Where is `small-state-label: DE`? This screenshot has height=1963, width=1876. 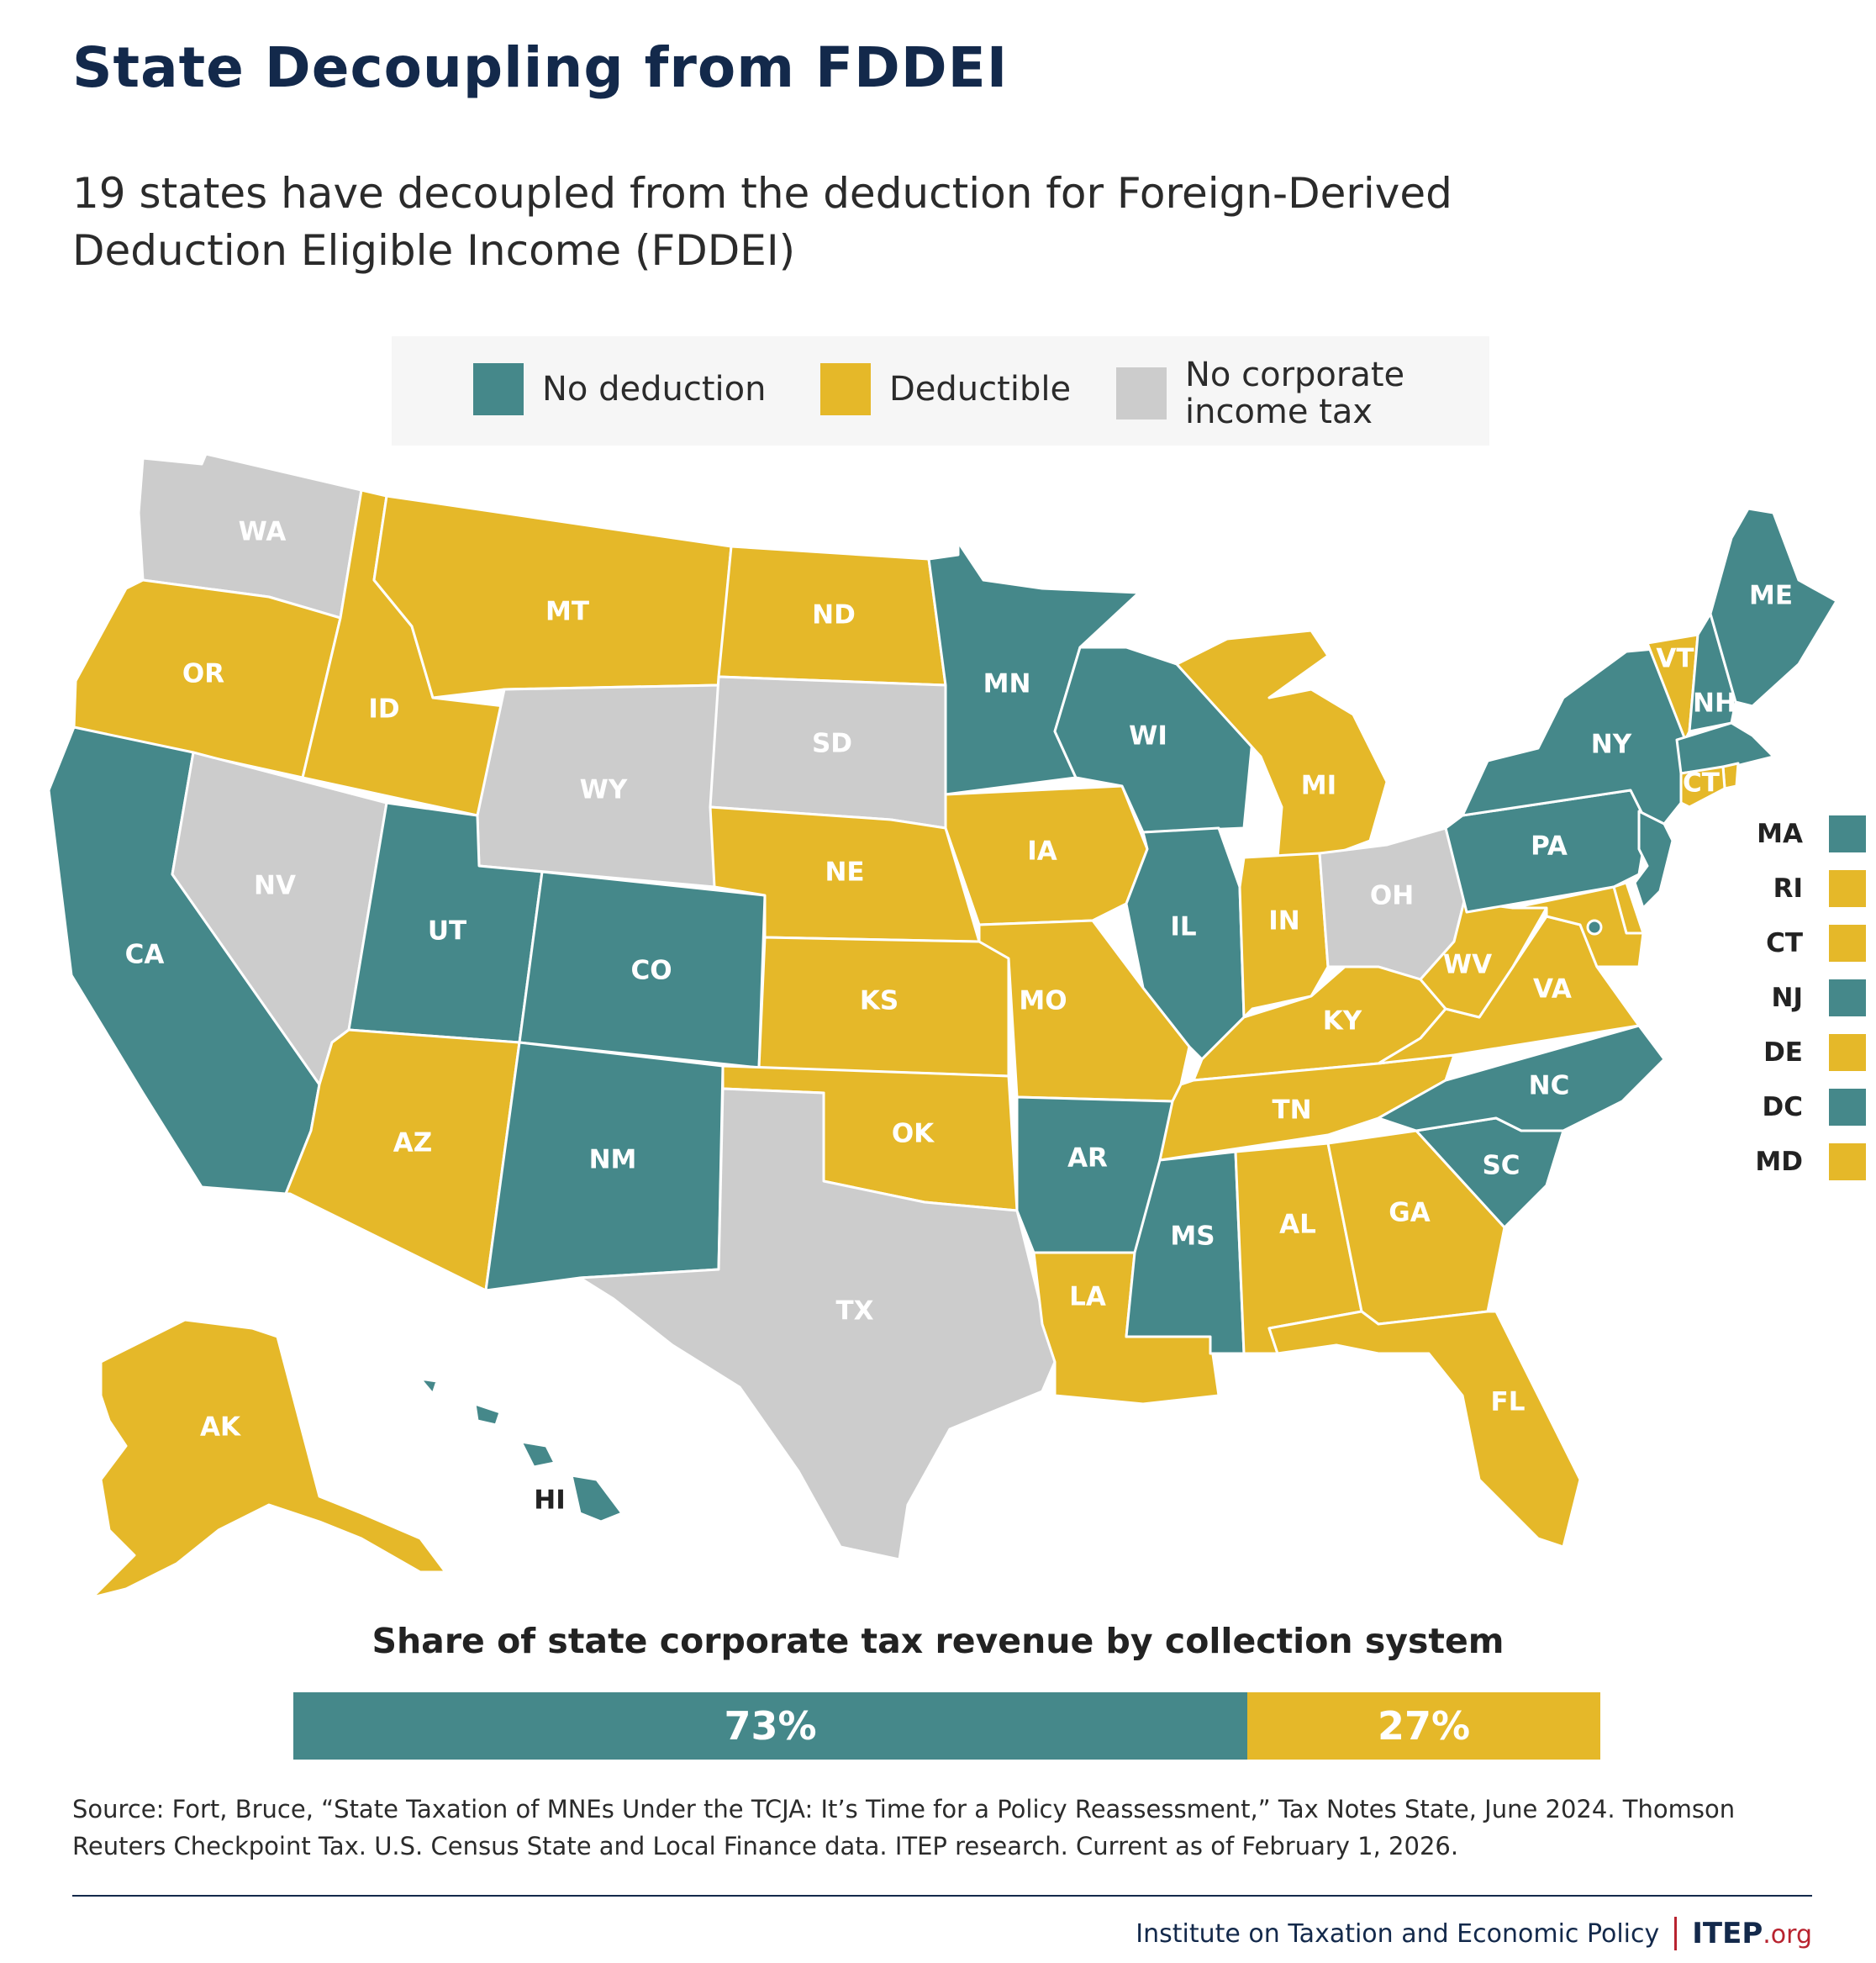
small-state-label: DE is located at coordinates (1783, 1053).